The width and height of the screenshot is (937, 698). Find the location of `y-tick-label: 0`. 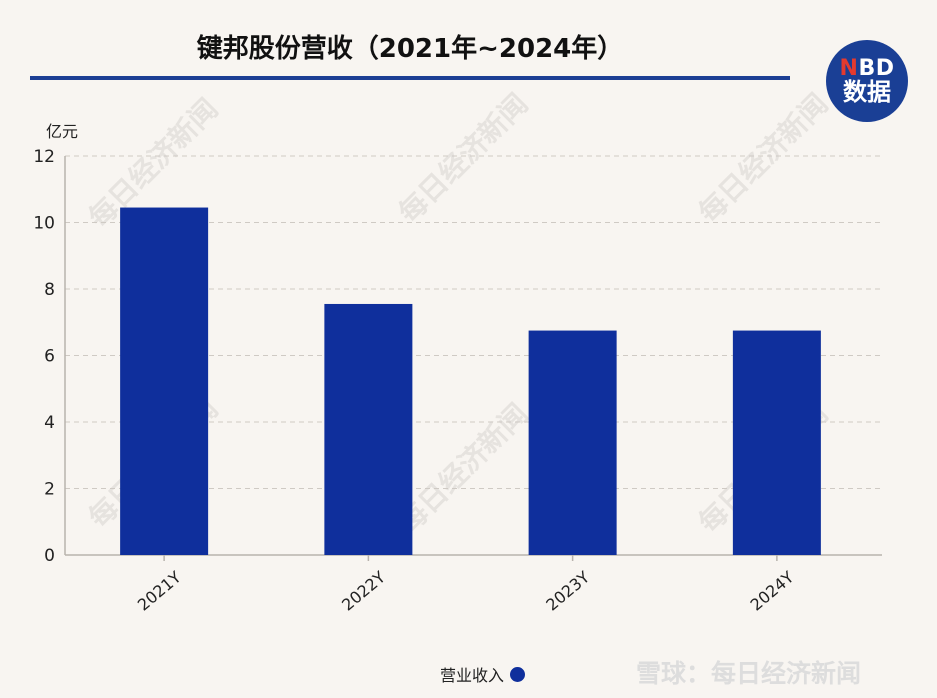

y-tick-label: 0 is located at coordinates (49, 556).